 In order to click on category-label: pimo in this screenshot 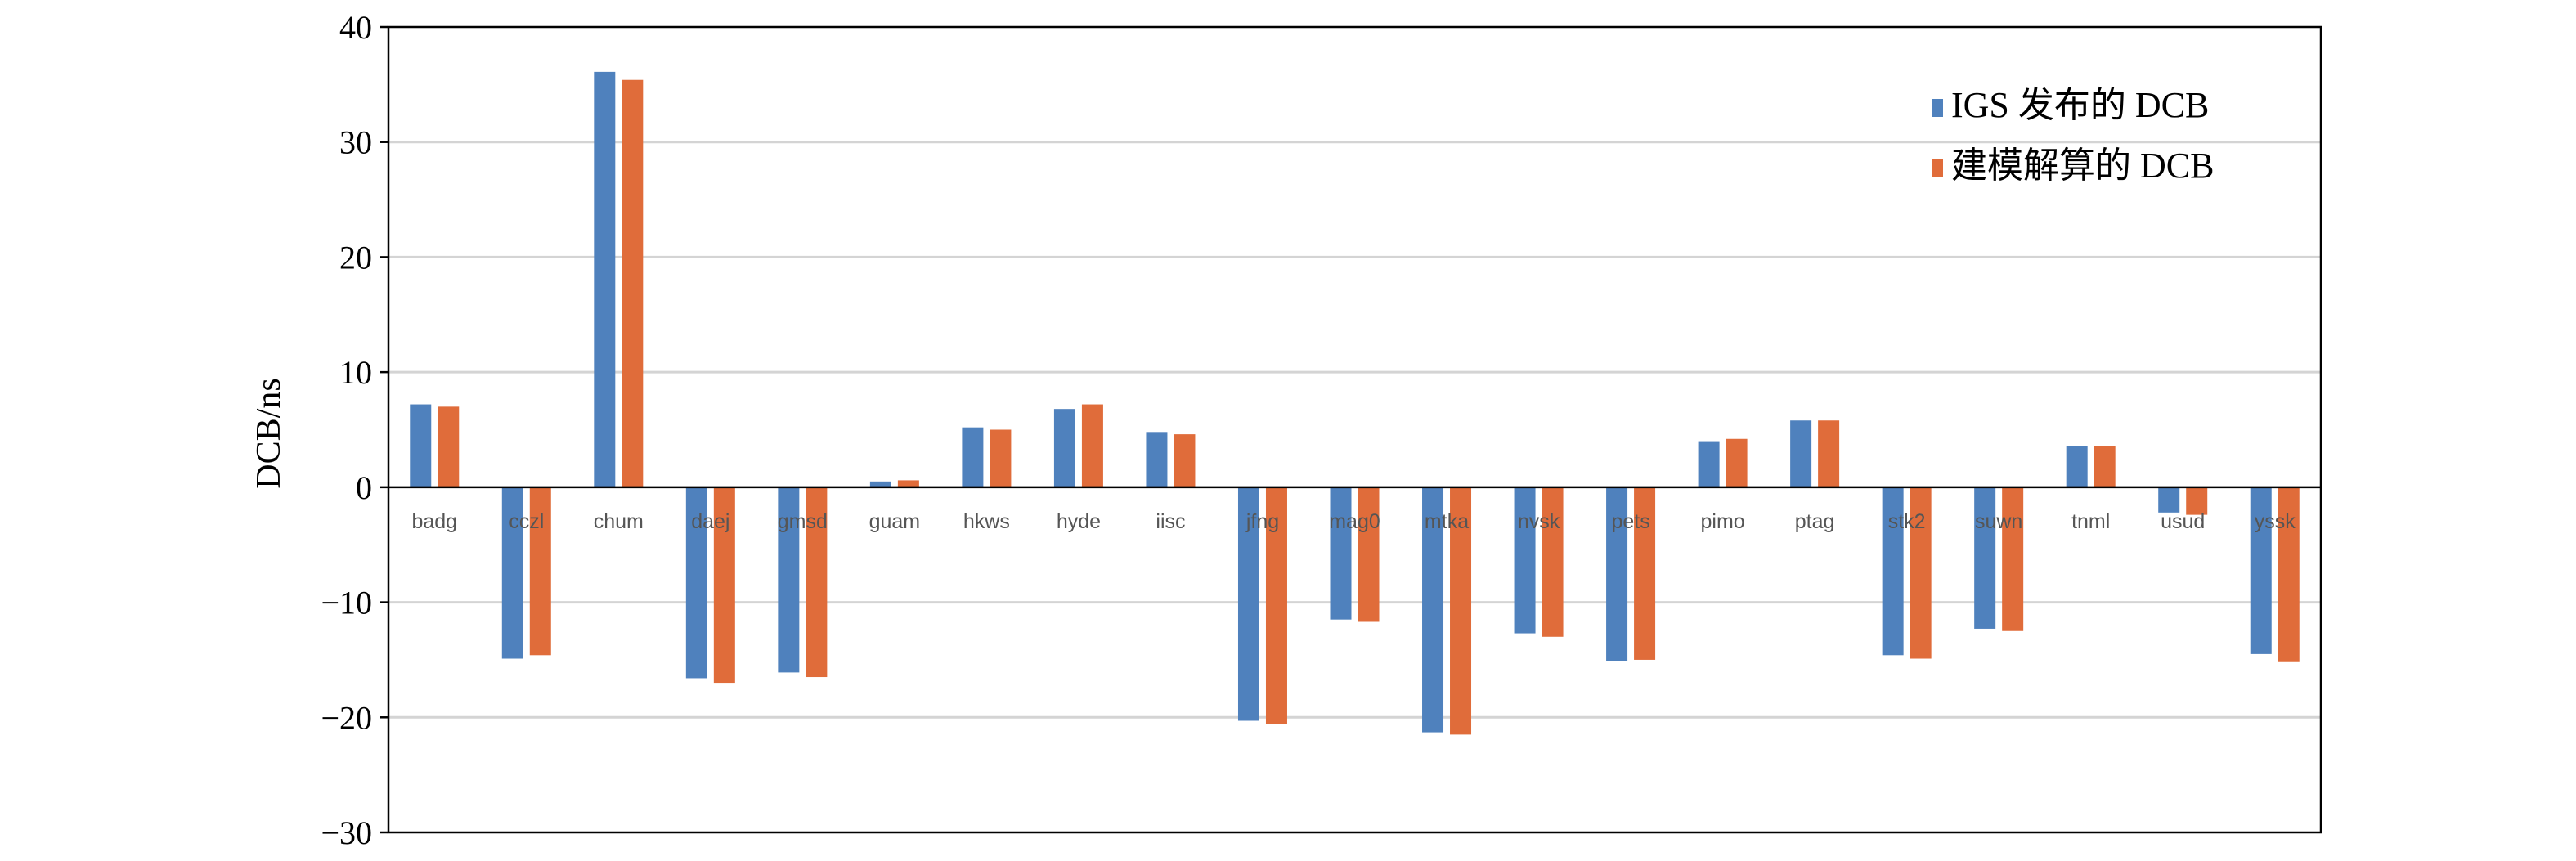, I will do `click(1723, 521)`.